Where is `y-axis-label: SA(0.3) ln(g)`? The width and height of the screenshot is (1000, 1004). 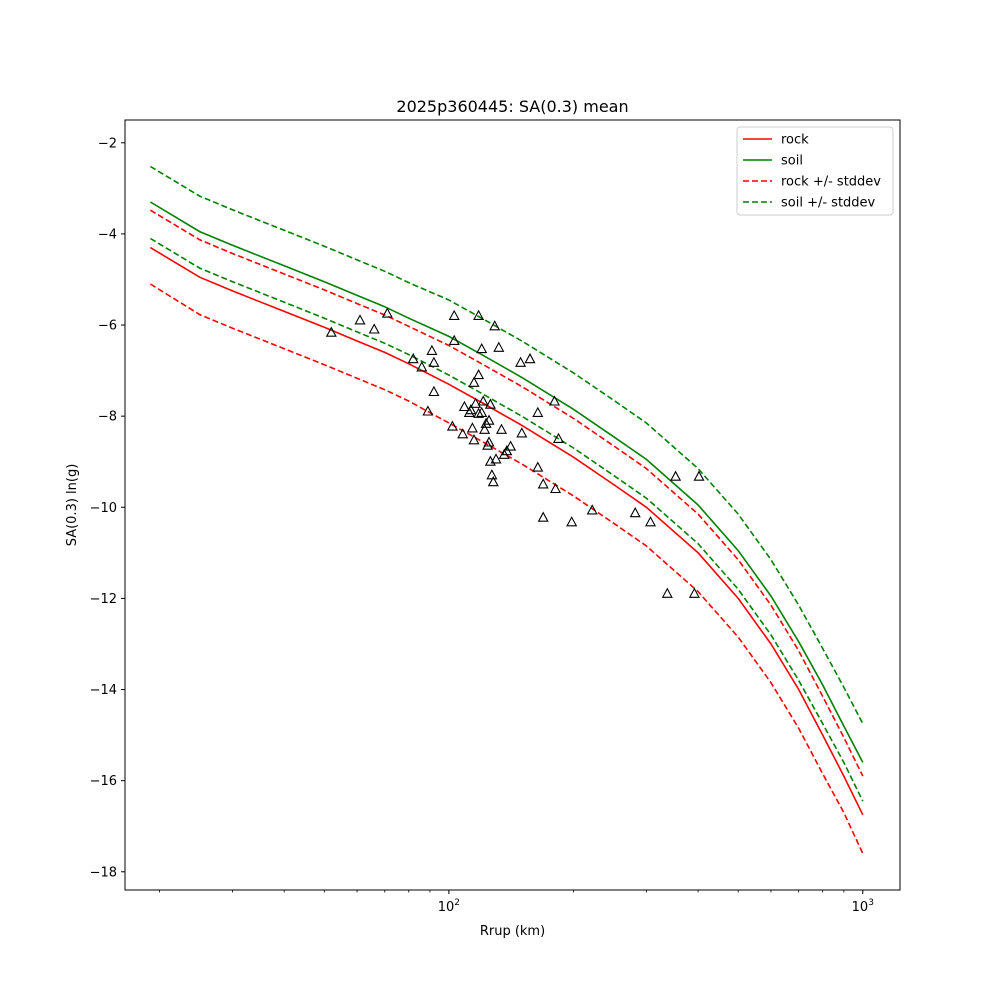 y-axis-label: SA(0.3) ln(g) is located at coordinates (72, 505).